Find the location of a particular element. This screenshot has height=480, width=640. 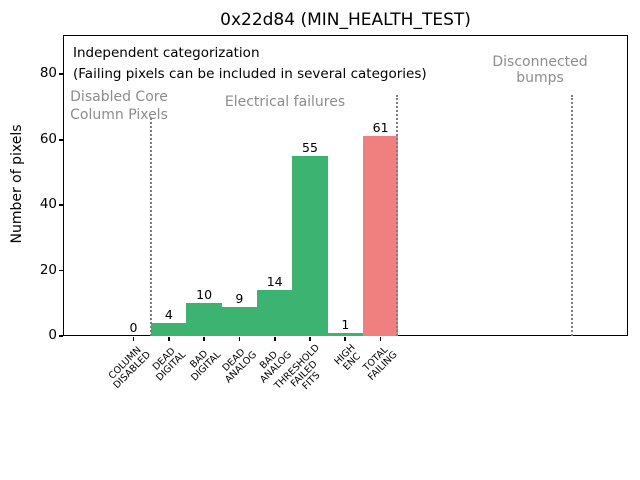

chart-title: 0x22d84 (MIN_HEALTH_TEST) is located at coordinates (345, 20).